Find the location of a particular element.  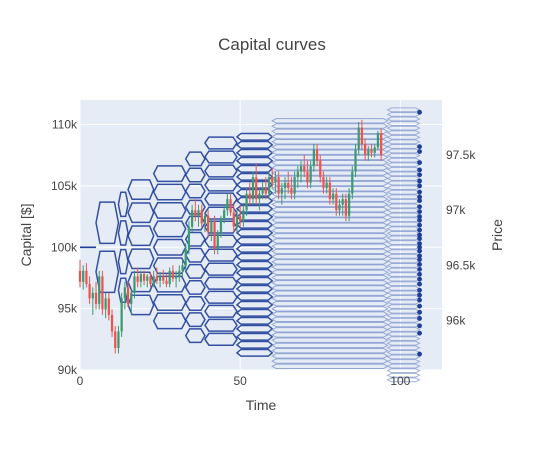

y-right-tick-label: 97.5k is located at coordinates (461, 155).